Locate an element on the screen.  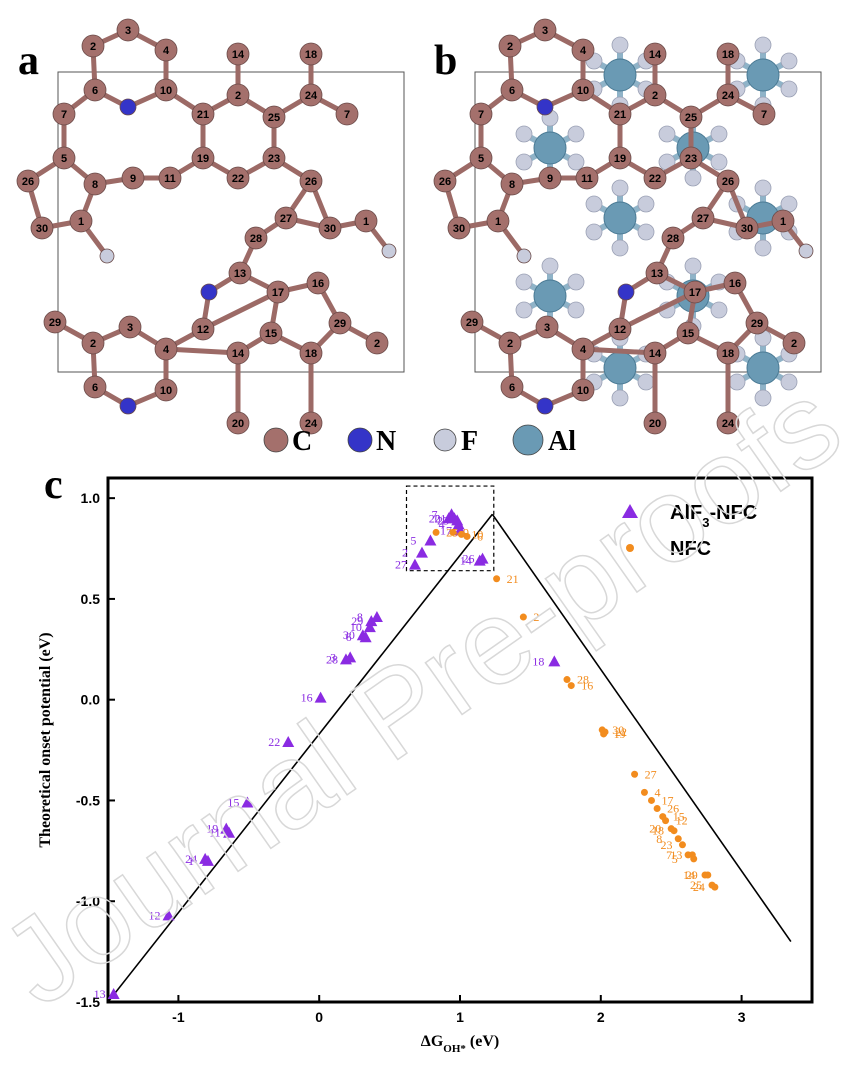
atom-number-label: 6 is located at coordinates (512, 388).